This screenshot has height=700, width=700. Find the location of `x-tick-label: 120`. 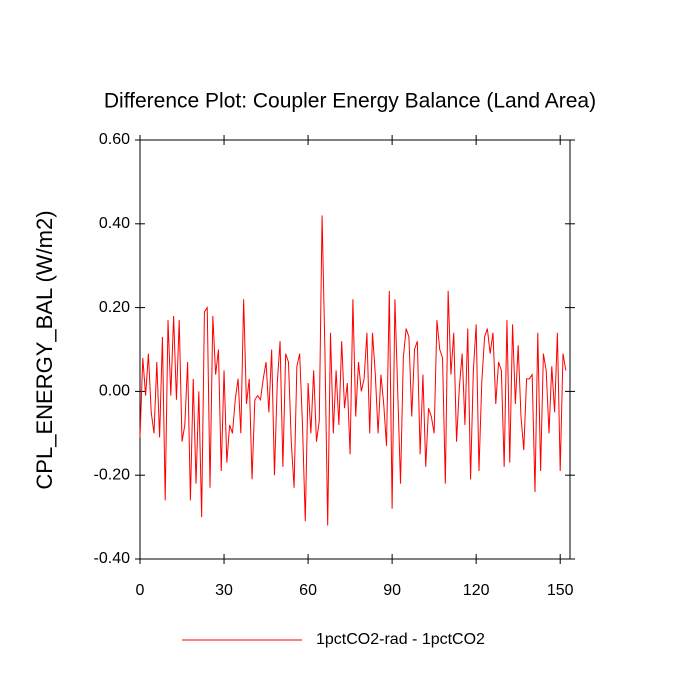

x-tick-label: 120 is located at coordinates (476, 590).